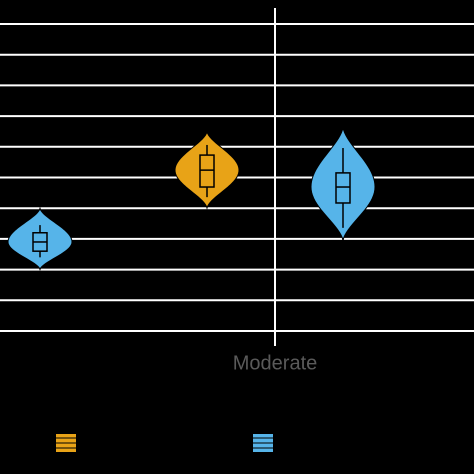  Describe the element at coordinates (275, 363) in the screenshot. I see `x-tick-label: Moderate` at that location.